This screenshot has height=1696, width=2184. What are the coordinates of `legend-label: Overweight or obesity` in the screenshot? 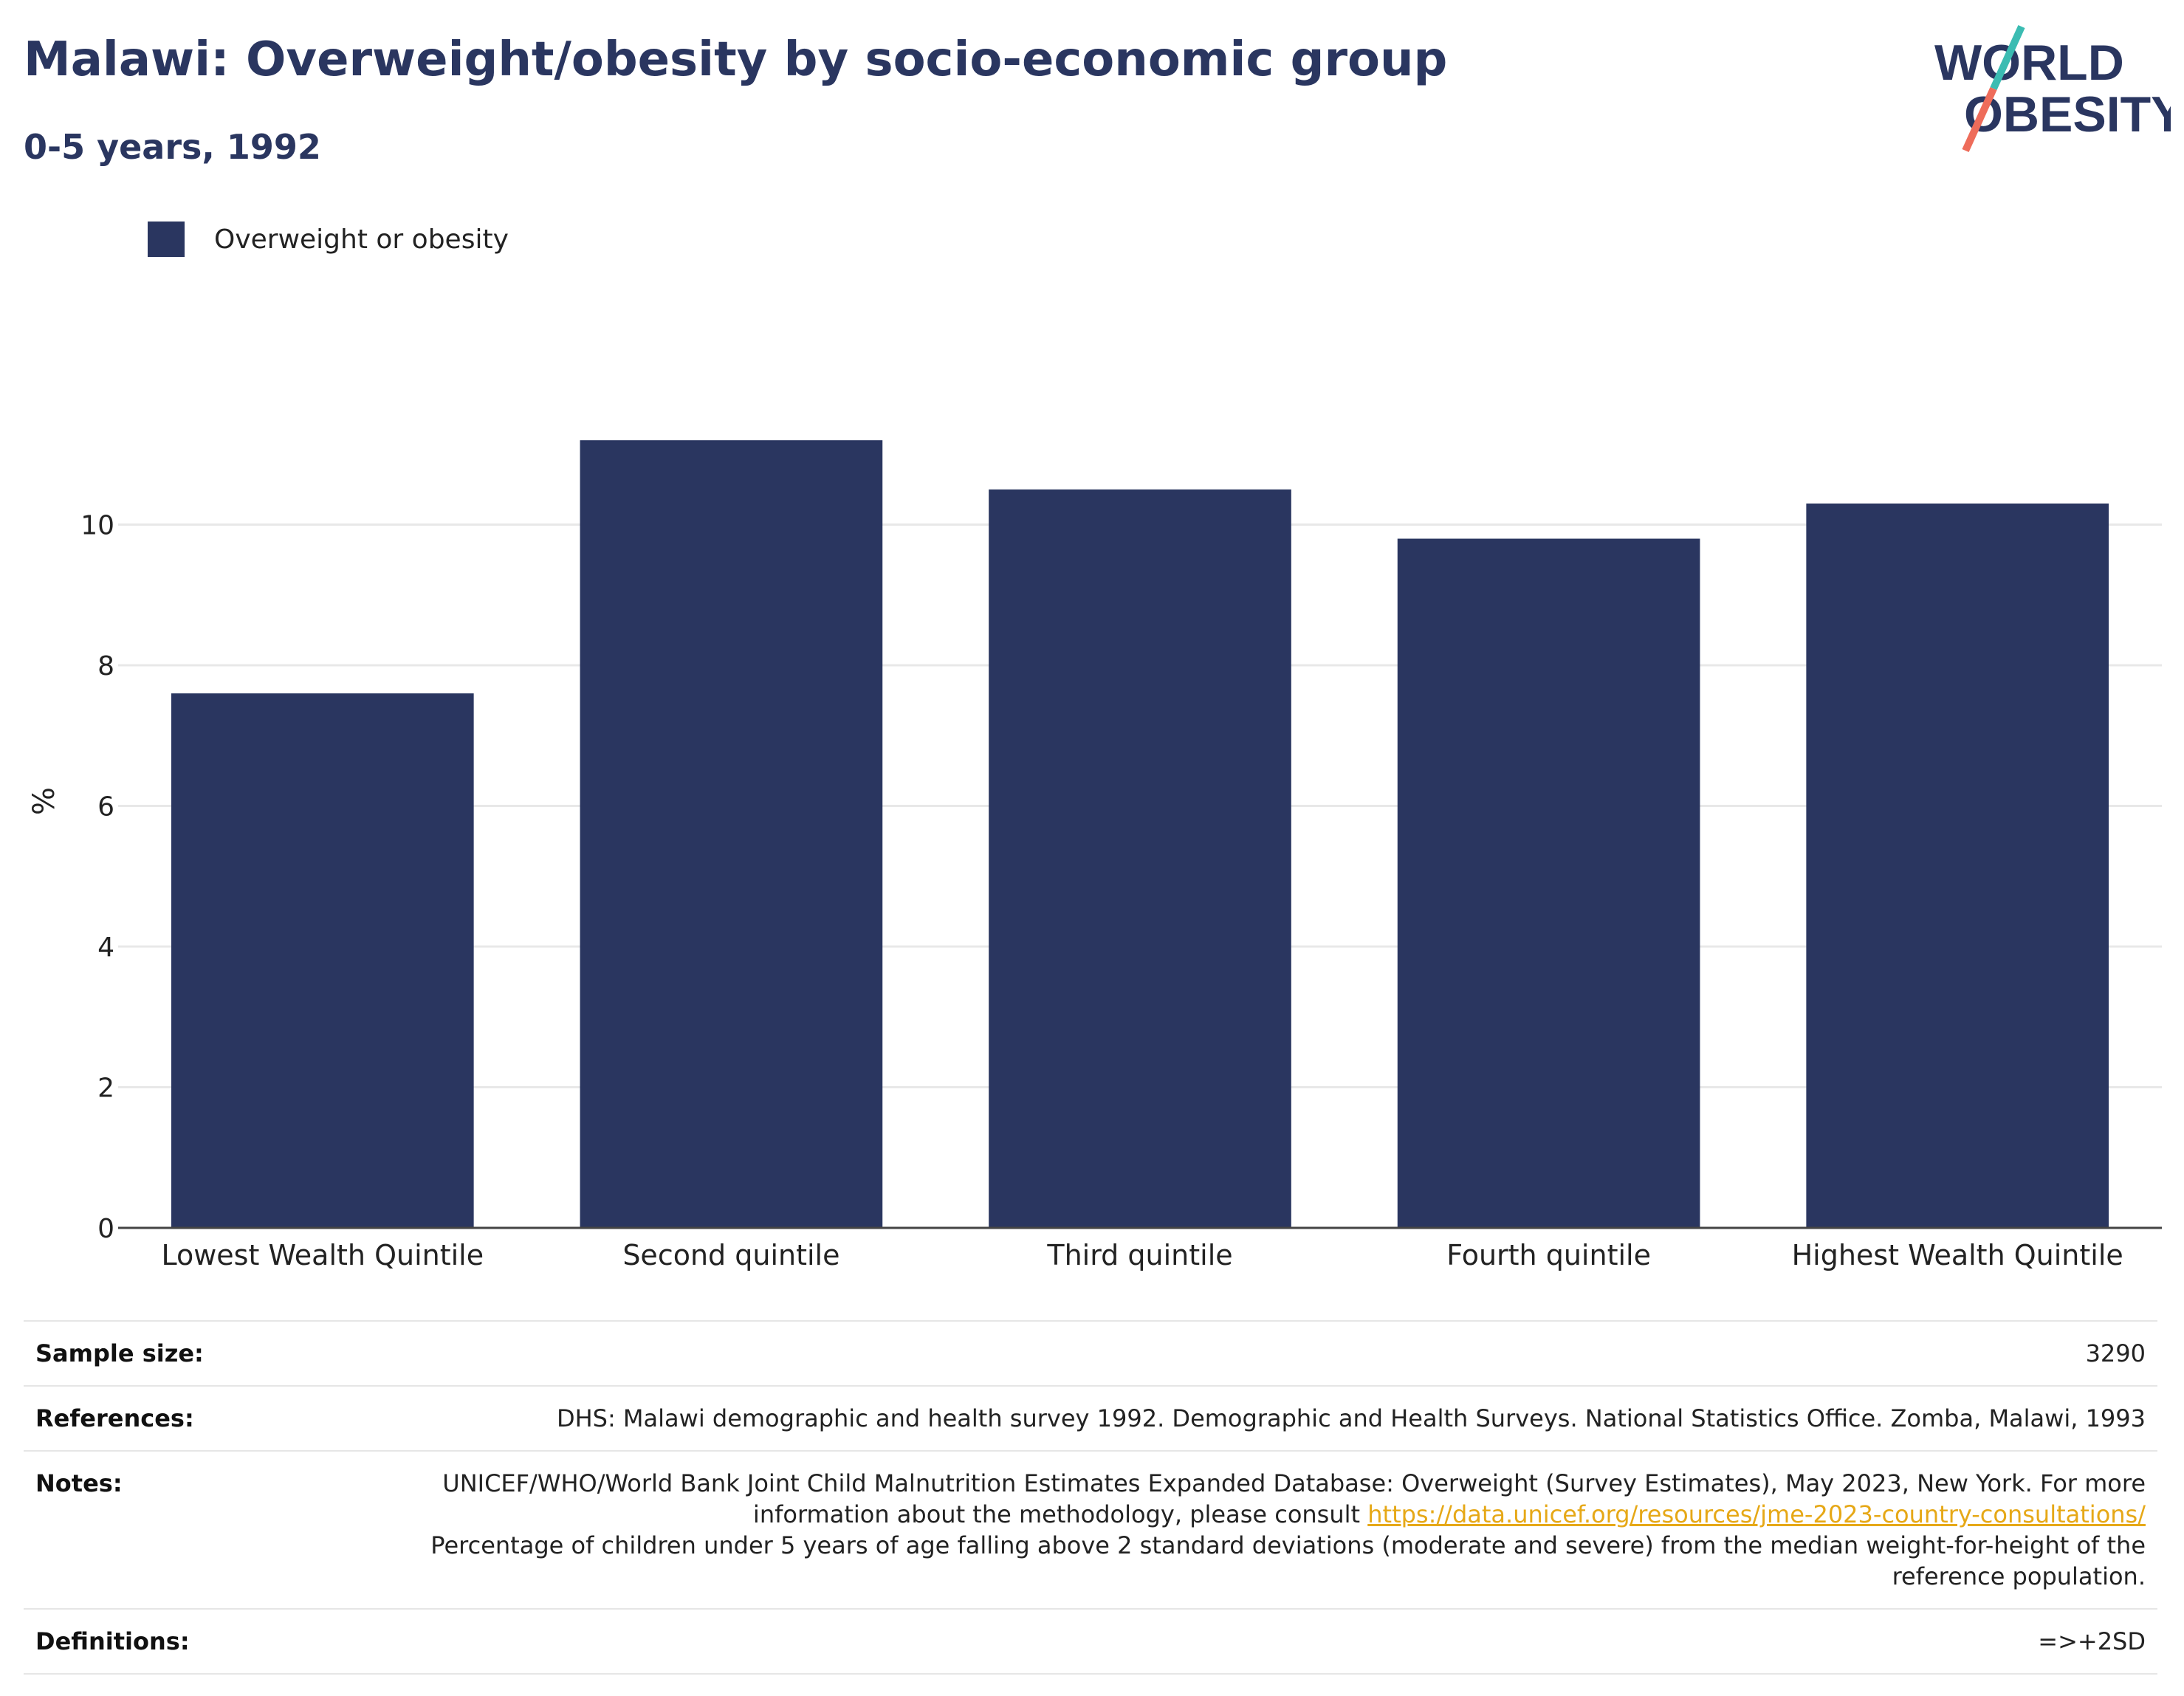 It's located at (362, 239).